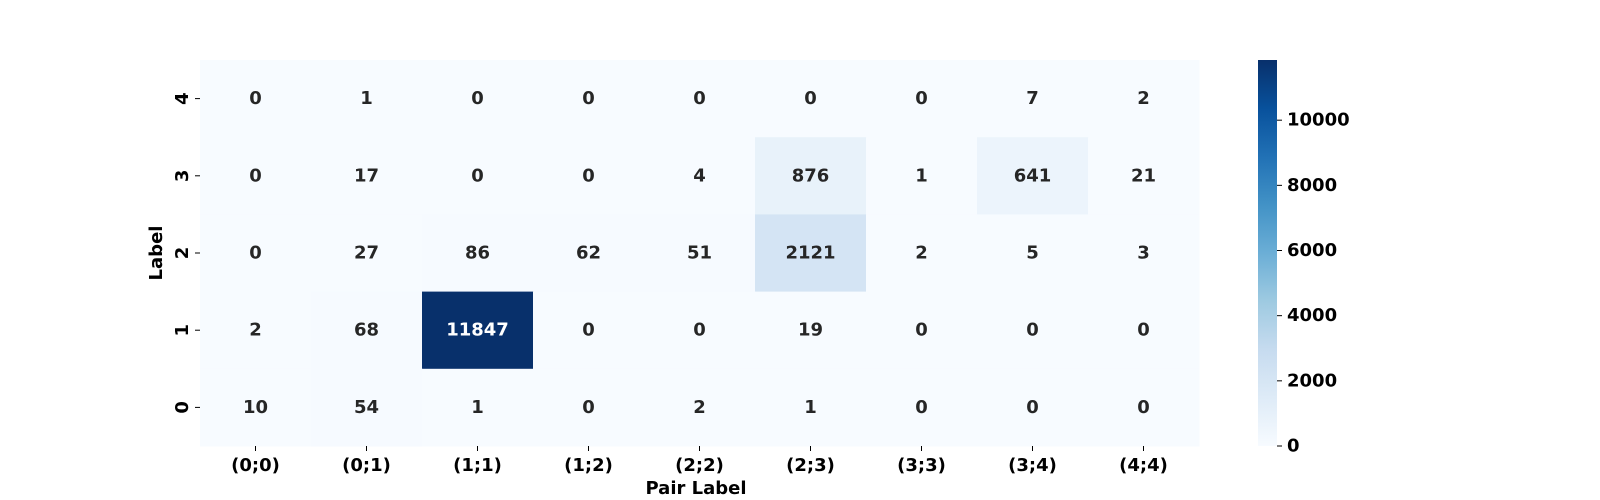  I want to click on x-tick-label: (2;3), so click(810, 465).